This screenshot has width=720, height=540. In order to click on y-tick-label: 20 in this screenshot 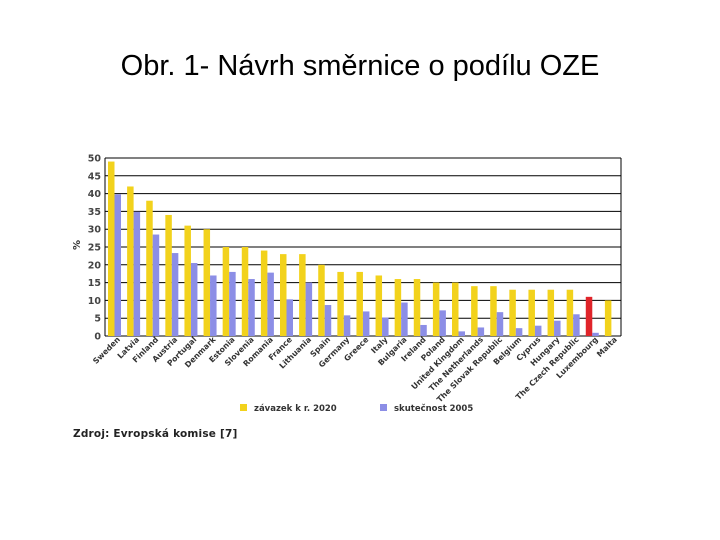, I will do `click(95, 265)`.